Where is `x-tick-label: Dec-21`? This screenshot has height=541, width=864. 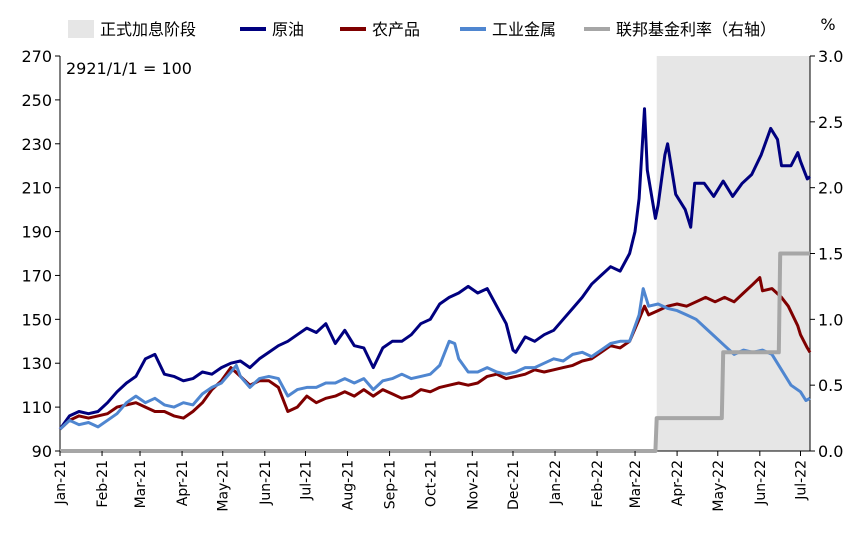 x-tick-label: Dec-21 is located at coordinates (514, 485).